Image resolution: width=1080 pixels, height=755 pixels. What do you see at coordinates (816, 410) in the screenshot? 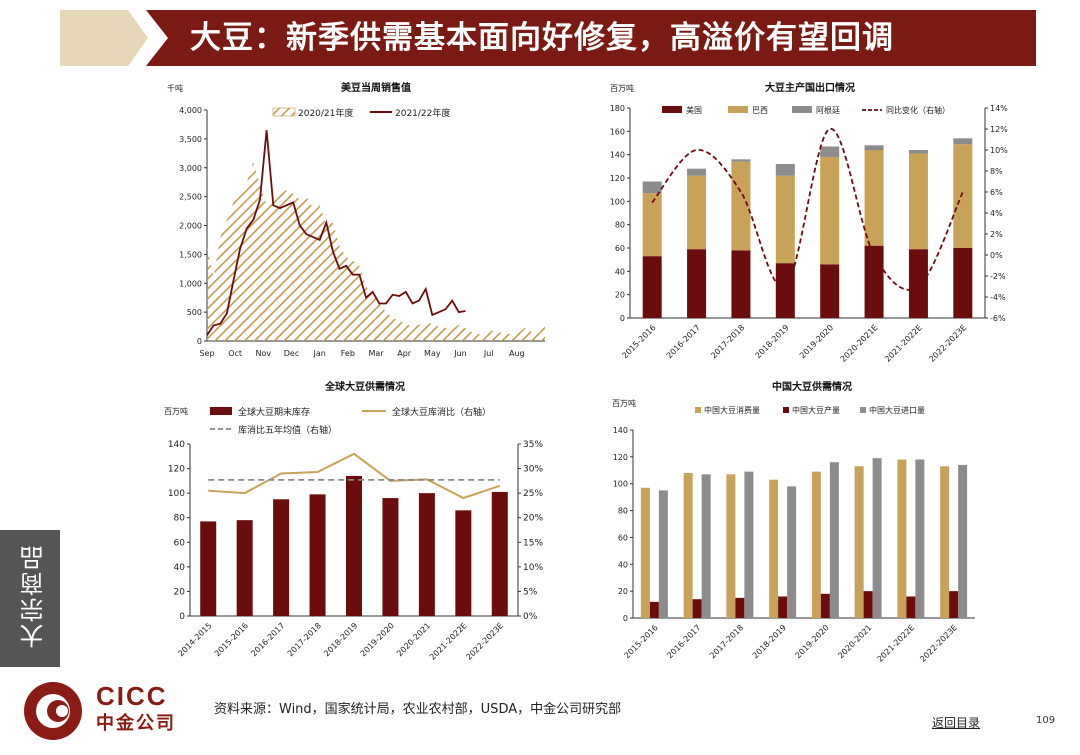
I see `legend-label-production: 中国大豆产量` at bounding box center [816, 410].